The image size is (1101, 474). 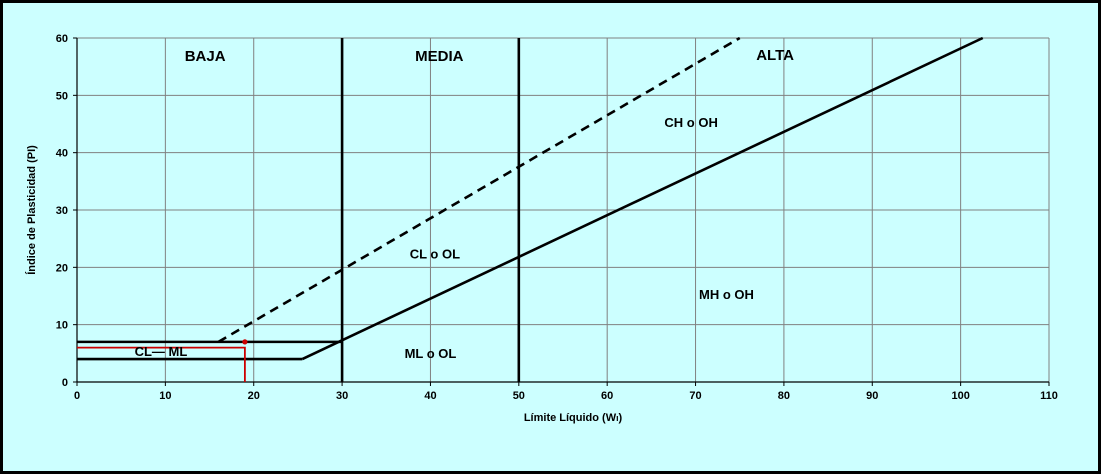 I want to click on region-label-4: CL— ML, so click(x=161, y=351).